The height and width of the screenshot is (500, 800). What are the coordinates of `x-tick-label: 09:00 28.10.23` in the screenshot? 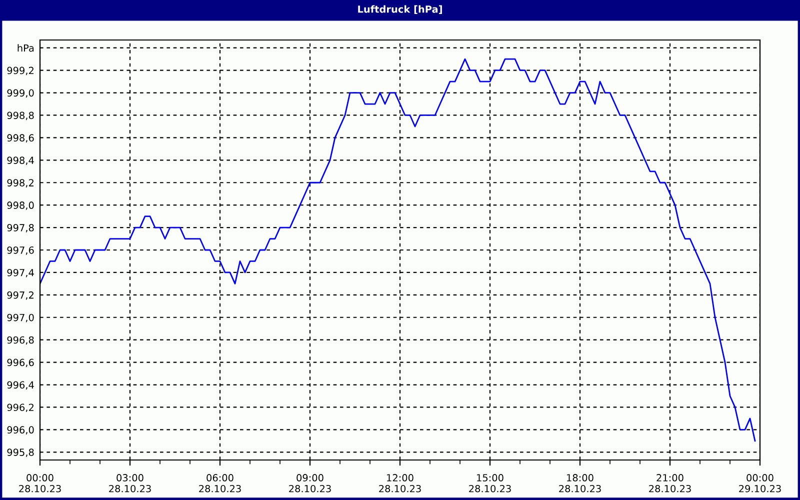 It's located at (310, 483).